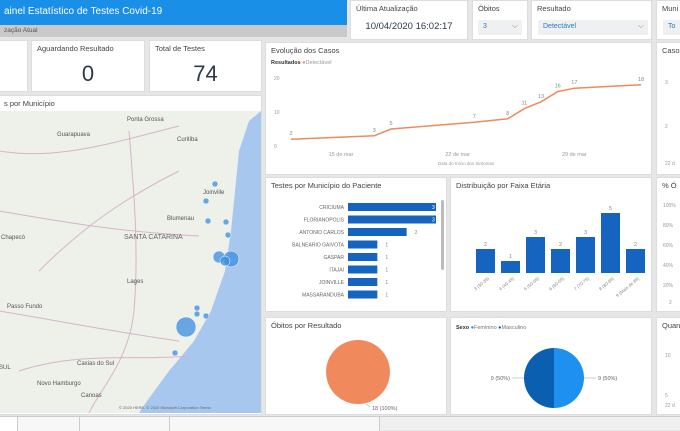 Image resolution: width=680 pixels, height=431 pixels. I want to click on axis-ticks: 10 5, so click(668, 376).